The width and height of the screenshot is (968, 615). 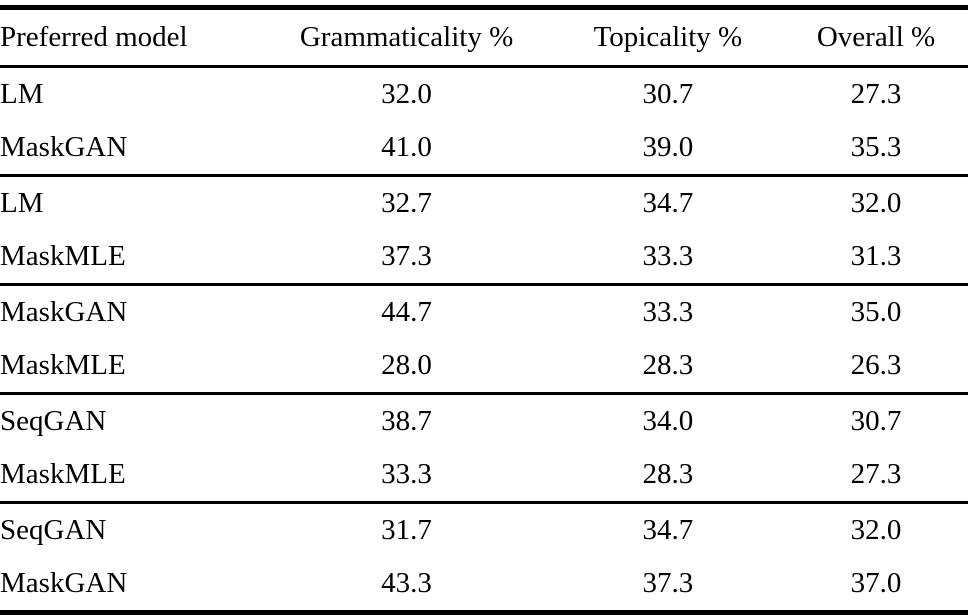 I want to click on table-row: LM 32.7 34.7 32.0, so click(x=484, y=203).